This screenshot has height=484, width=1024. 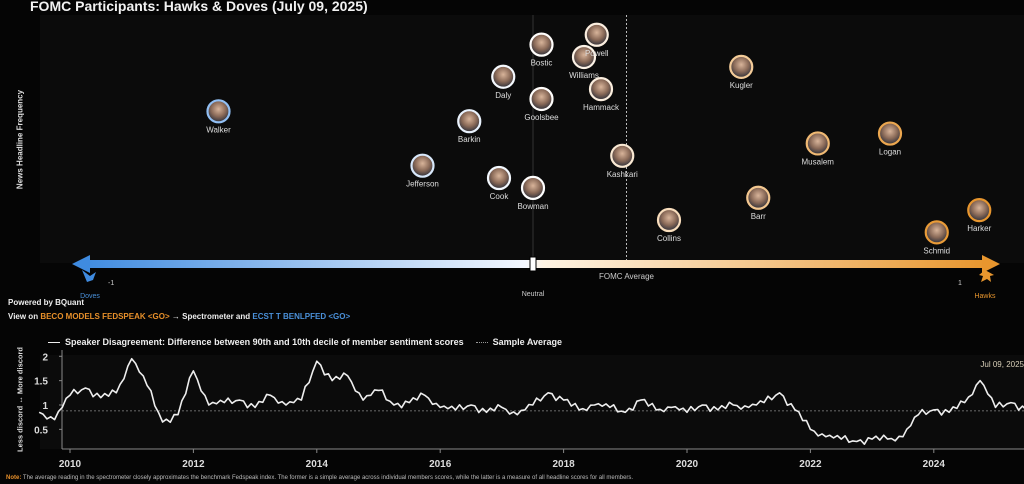 What do you see at coordinates (601, 107) in the screenshot?
I see `participant-name: Hammack` at bounding box center [601, 107].